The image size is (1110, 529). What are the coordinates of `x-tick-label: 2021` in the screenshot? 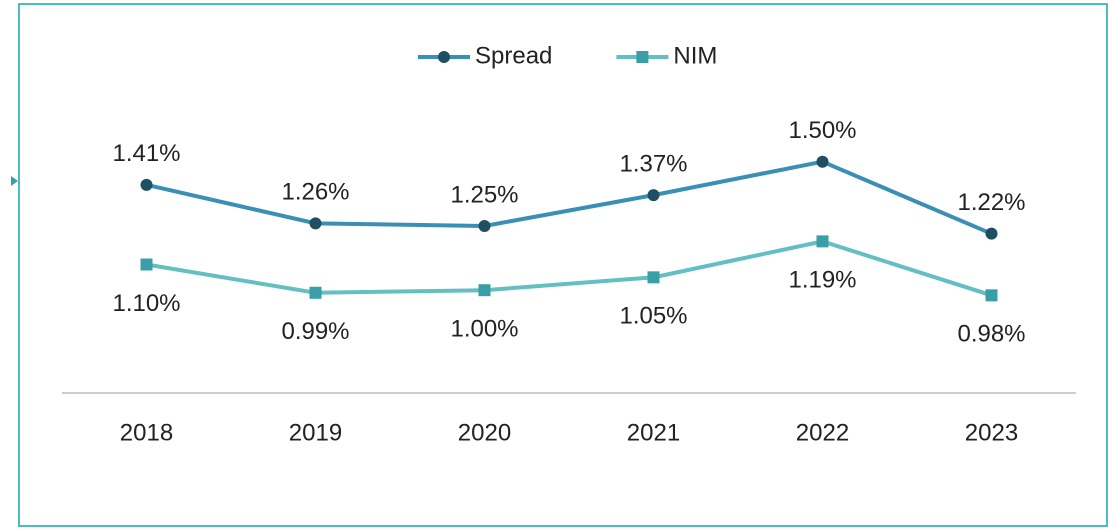 It's located at (653, 432).